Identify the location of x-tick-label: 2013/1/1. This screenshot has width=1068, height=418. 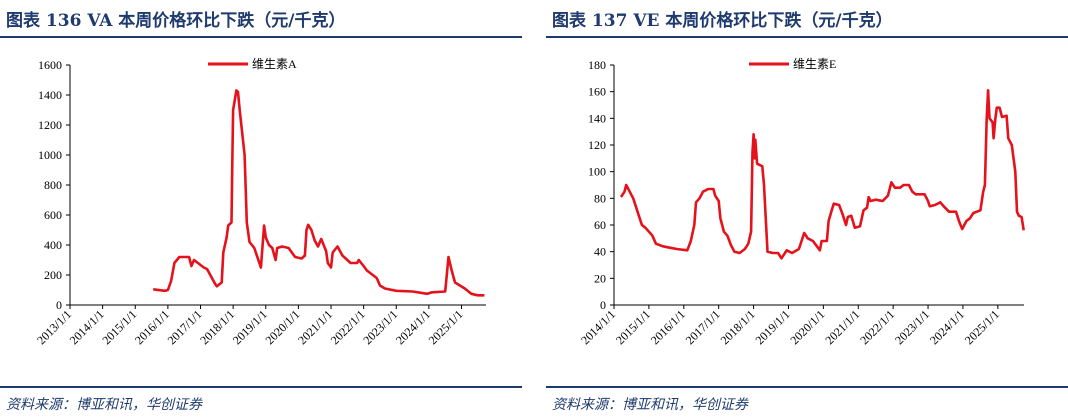
(54, 327).